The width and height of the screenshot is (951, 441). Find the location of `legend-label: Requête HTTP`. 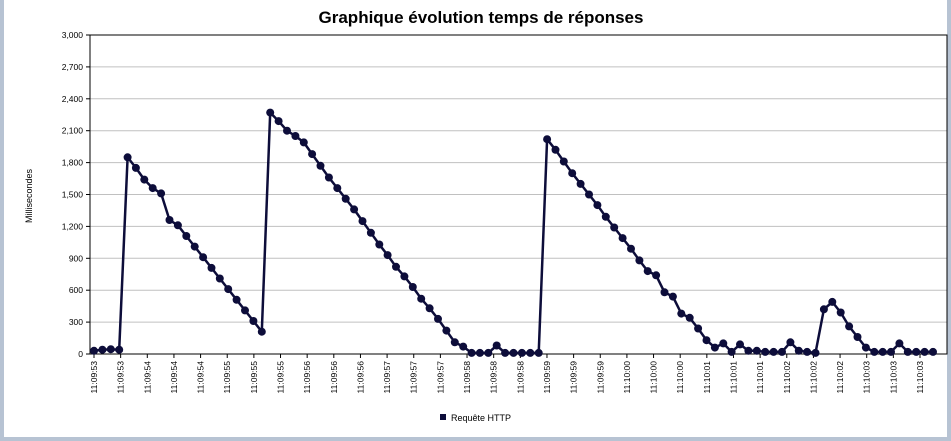

legend-label: Requête HTTP is located at coordinates (481, 418).